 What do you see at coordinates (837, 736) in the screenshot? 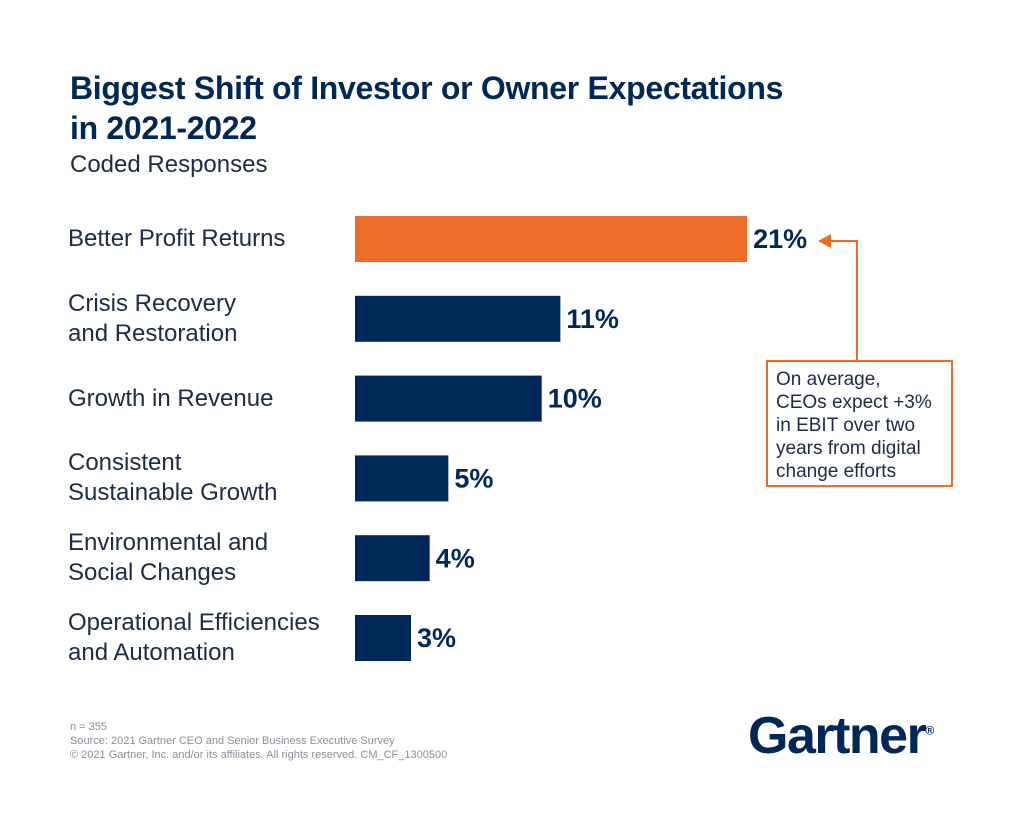
I see `logo-text: Gartner` at bounding box center [837, 736].